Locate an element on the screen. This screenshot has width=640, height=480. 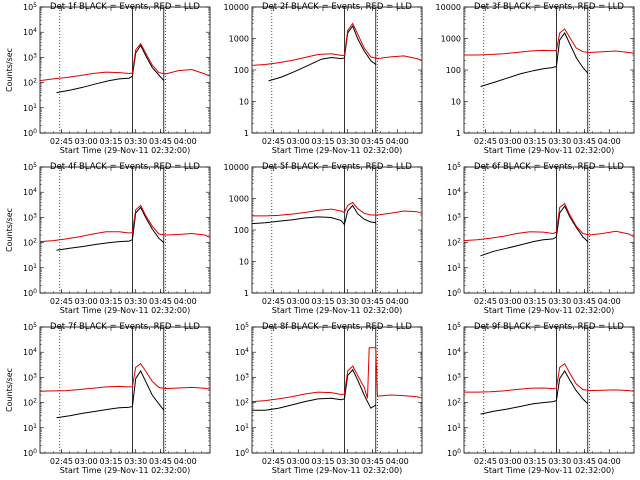
chart-title: Det 2f BLACK = Events, RED = LLD is located at coordinates (337, 7).